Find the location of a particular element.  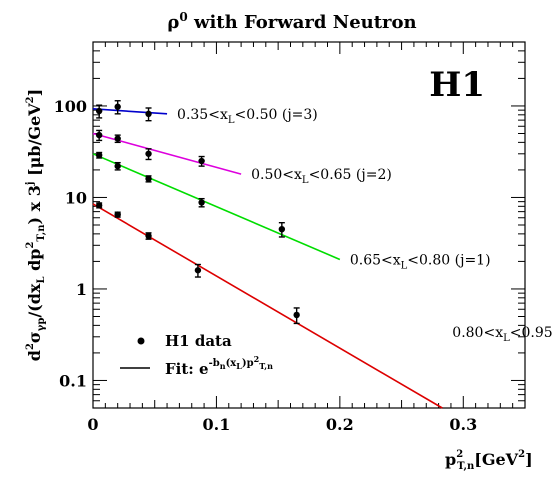

x-axis-label-text: p2 T,n[GeV2] is located at coordinates (489, 460).